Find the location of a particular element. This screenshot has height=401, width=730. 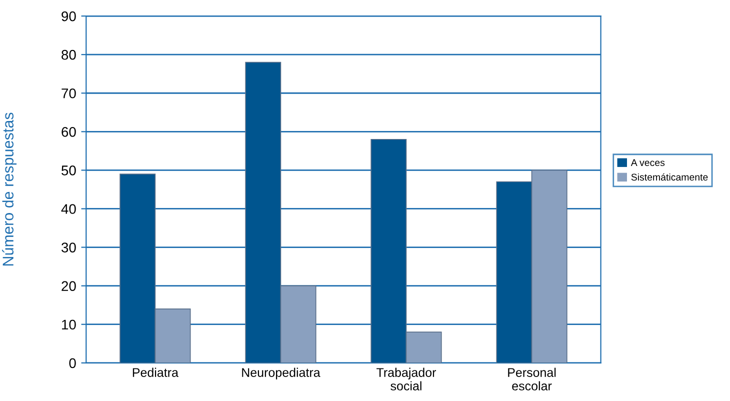

y-tick-label: 20 is located at coordinates (69, 286).